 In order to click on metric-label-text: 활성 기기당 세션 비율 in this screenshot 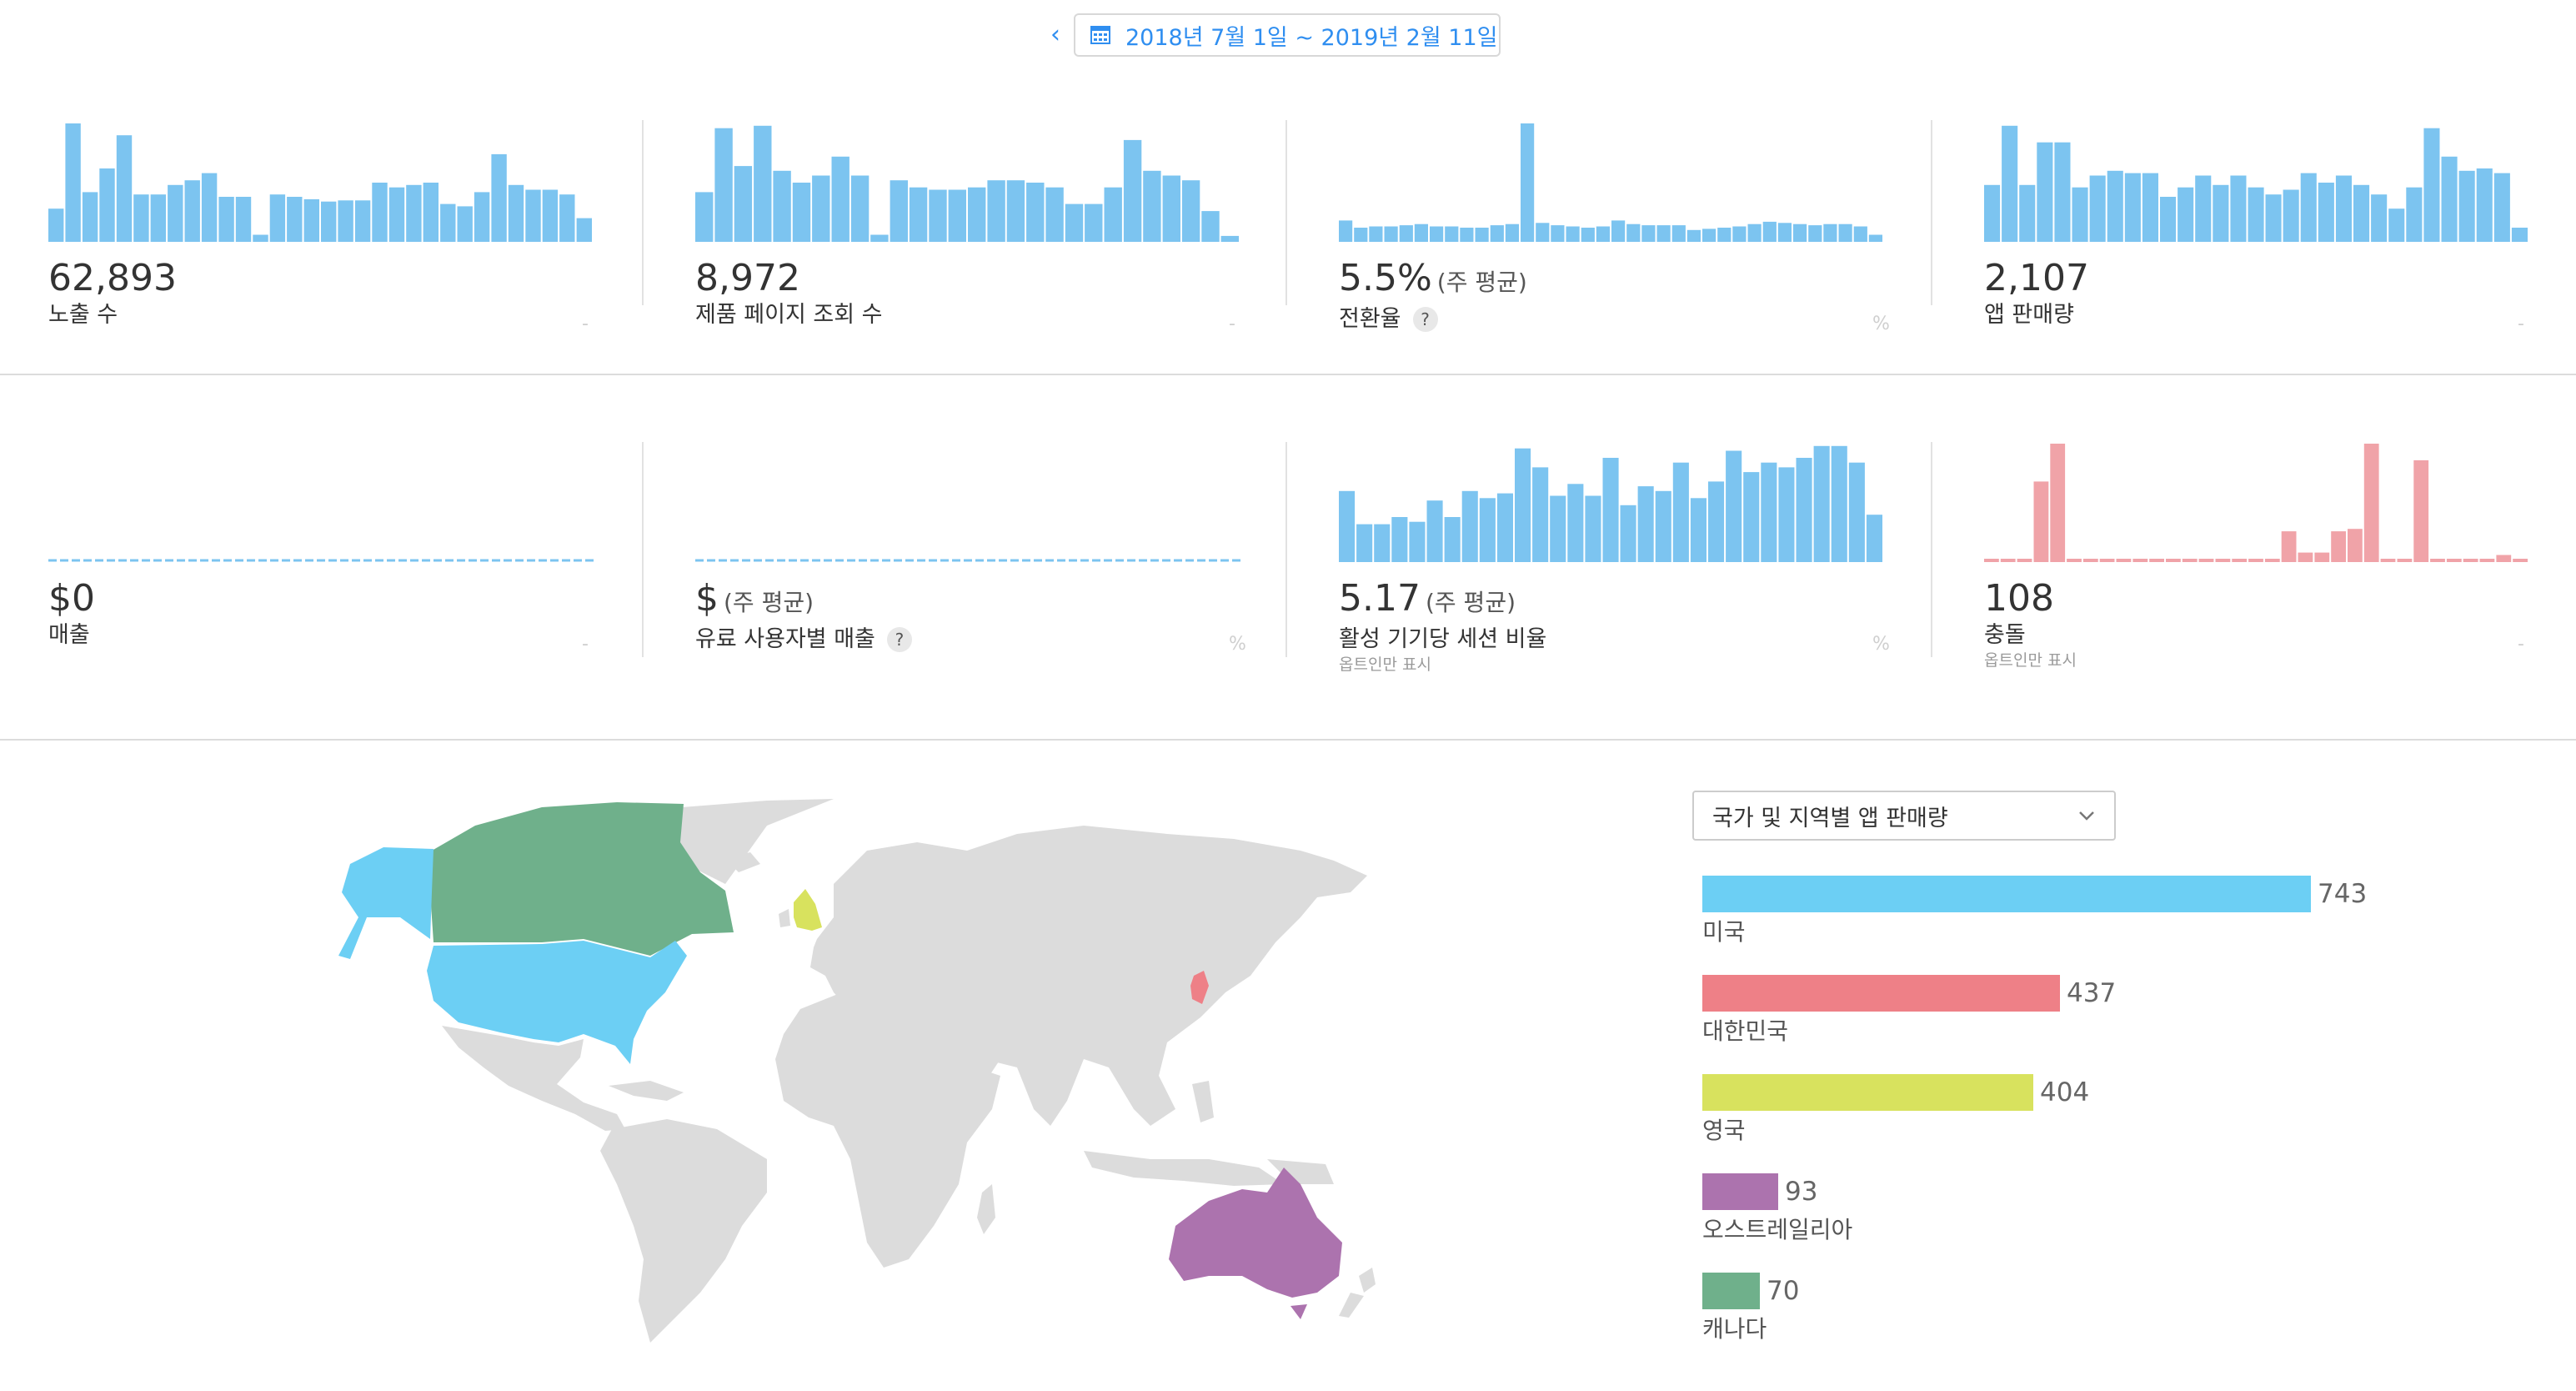, I will do `click(1443, 639)`.